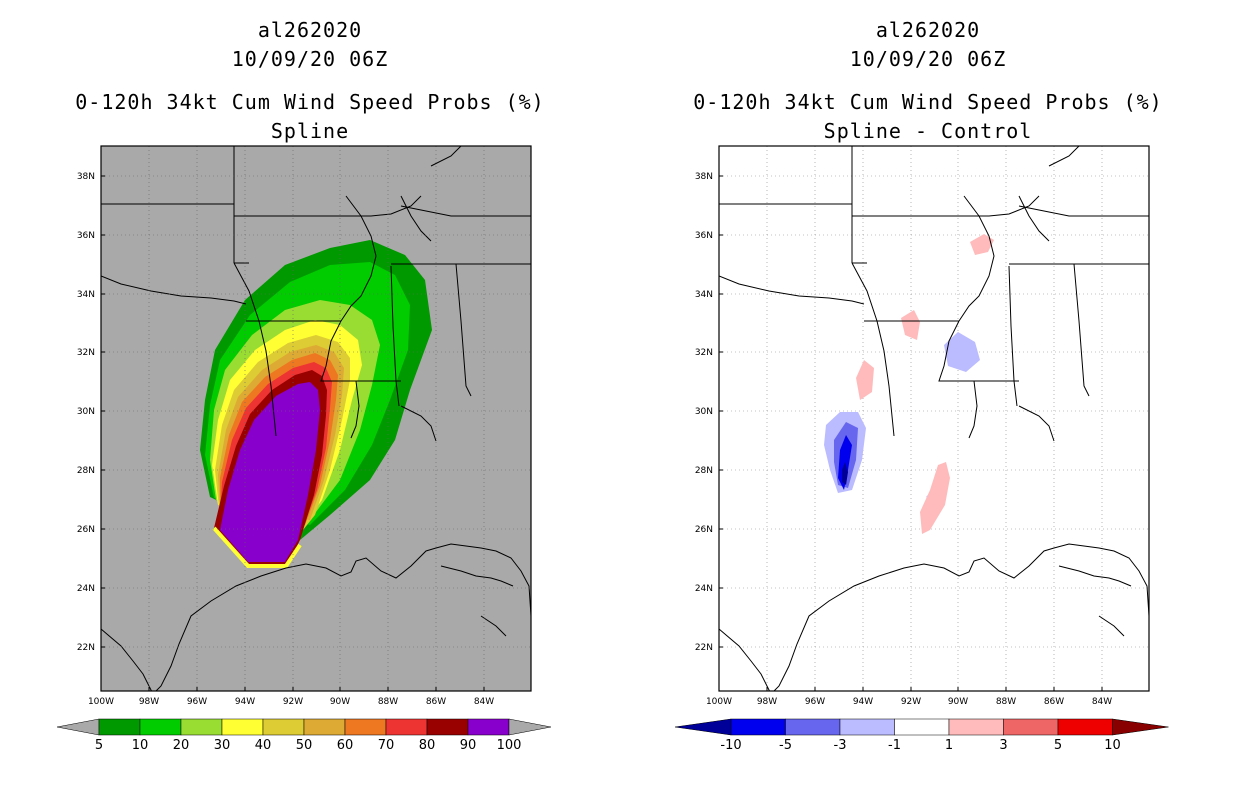 This screenshot has width=1236, height=800. What do you see at coordinates (293, 702) in the screenshot?
I see `left-lon-label: 92W` at bounding box center [293, 702].